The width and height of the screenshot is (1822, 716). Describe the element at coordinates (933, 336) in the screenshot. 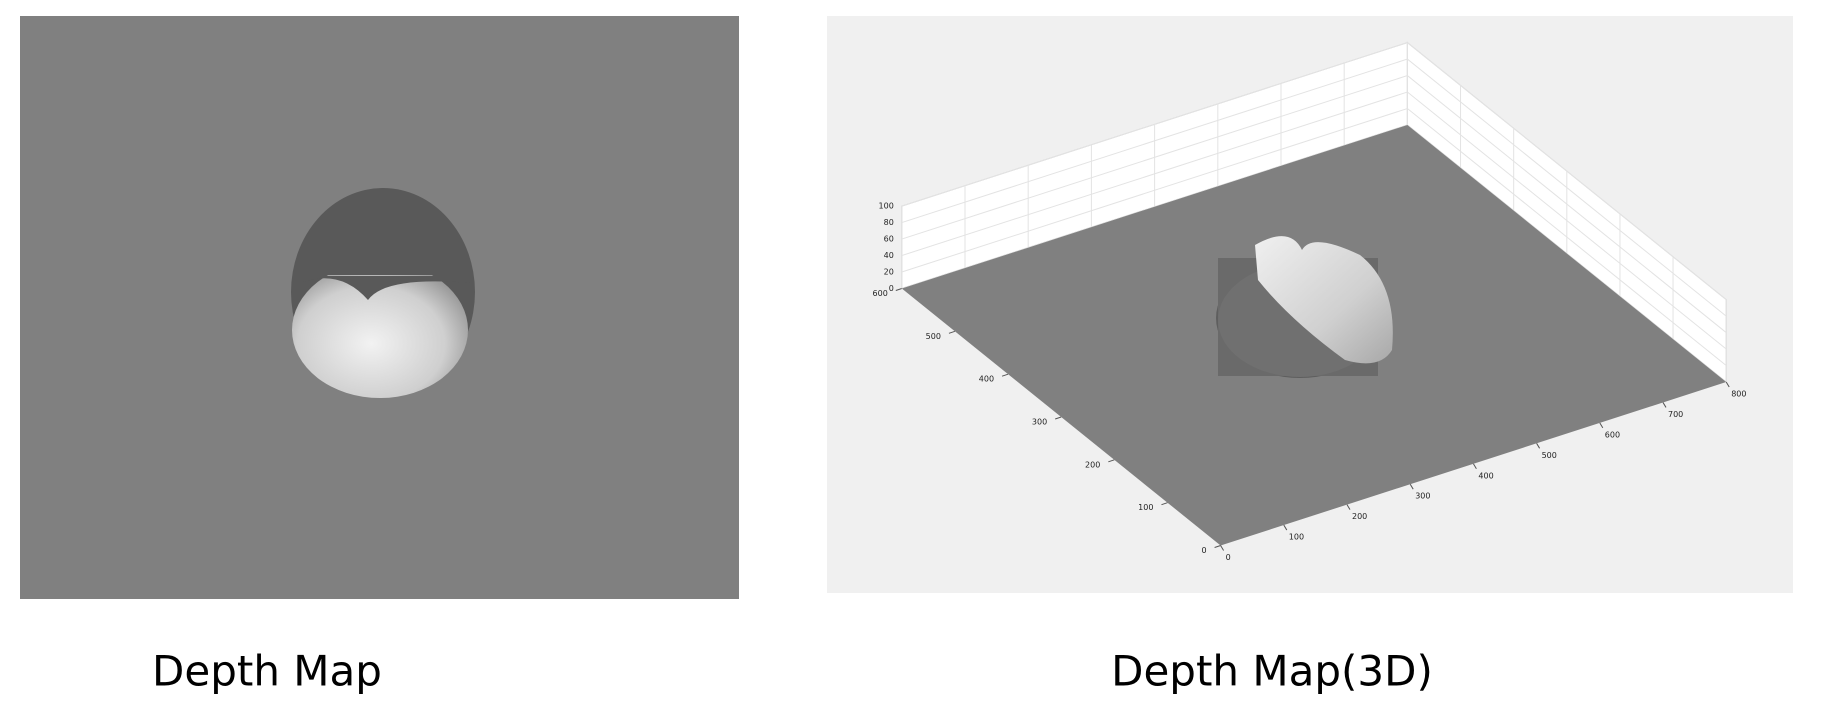

I see `y-tick-label: 500` at that location.